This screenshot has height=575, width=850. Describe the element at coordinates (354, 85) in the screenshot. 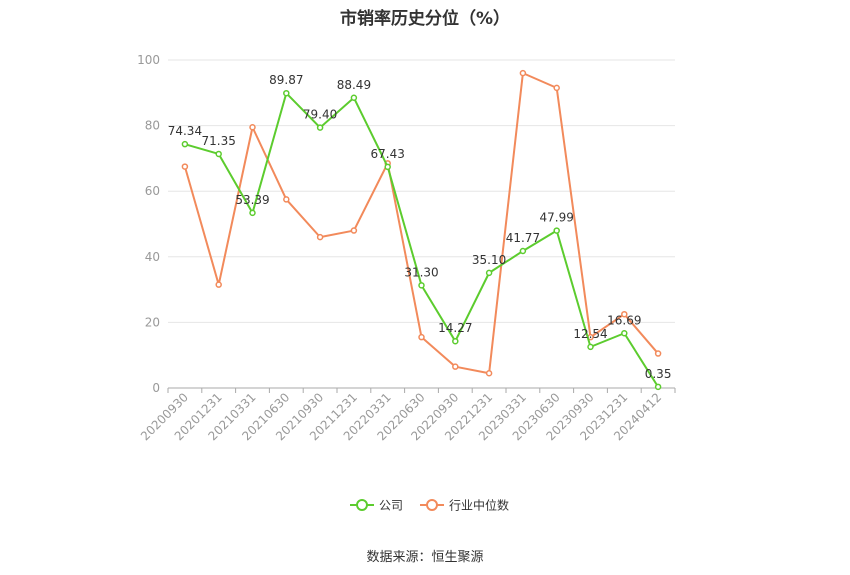

I see `data-label: 88.49` at that location.